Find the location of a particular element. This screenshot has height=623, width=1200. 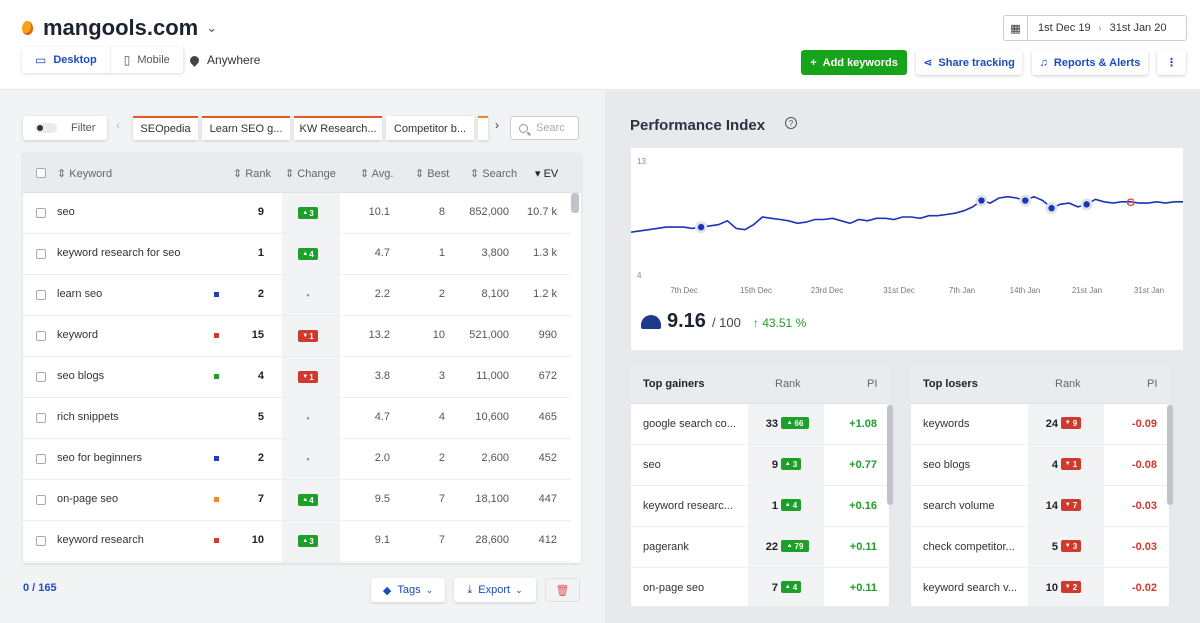

keyword-cell: keyword research for seo is located at coordinates (119, 253).